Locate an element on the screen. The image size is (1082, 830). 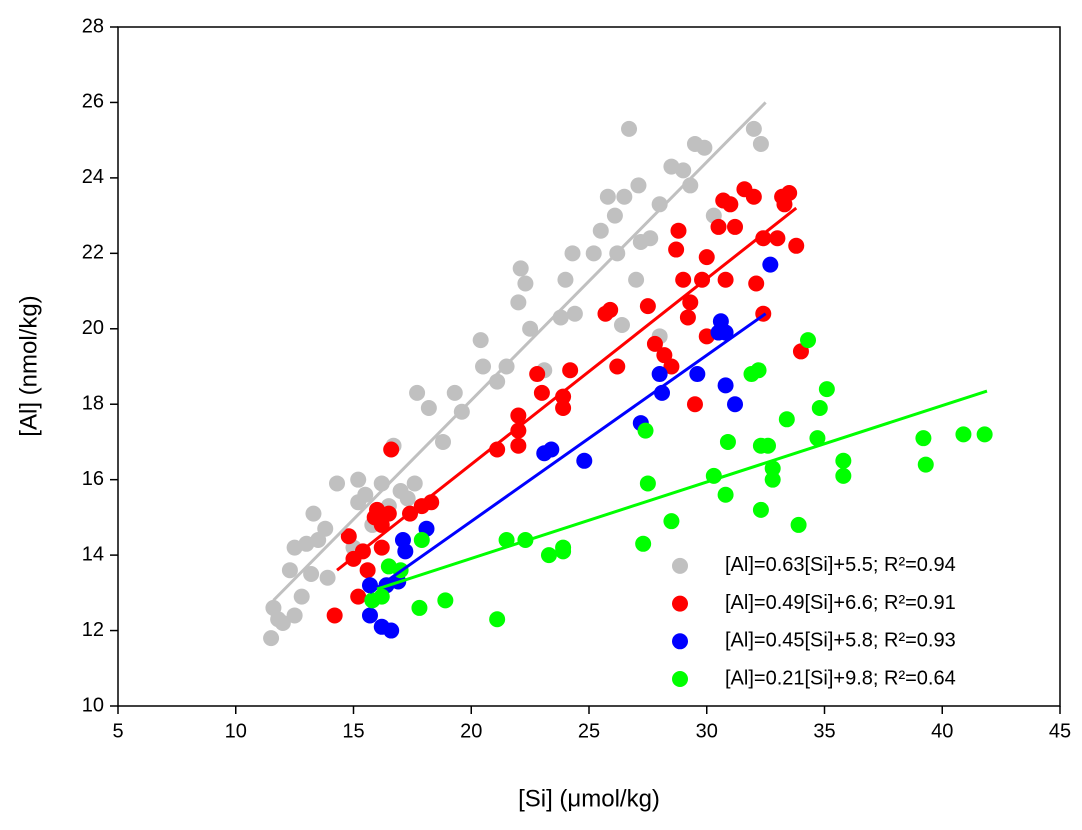
x-tick-label: 20 is located at coordinates (471, 731).